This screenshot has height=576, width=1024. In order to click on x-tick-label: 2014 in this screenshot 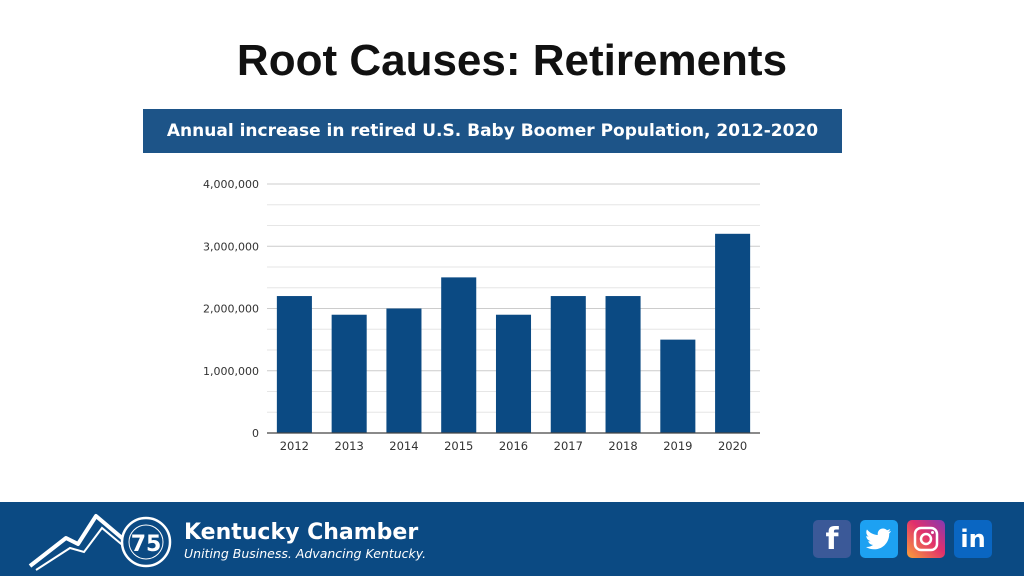, I will do `click(403, 446)`.